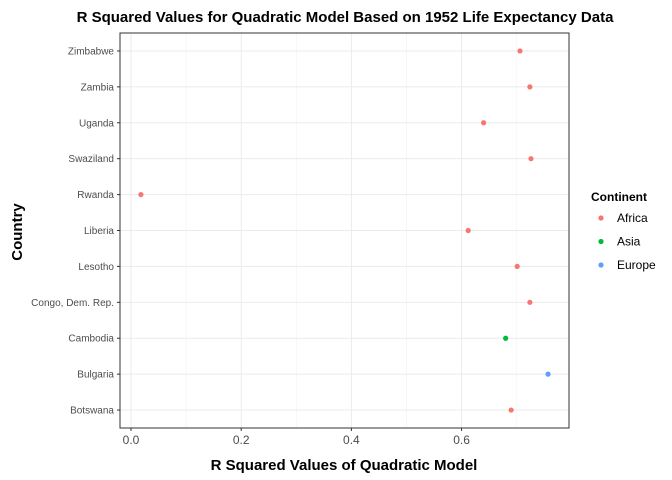  I want to click on y-axis-title: Country, so click(17, 232).